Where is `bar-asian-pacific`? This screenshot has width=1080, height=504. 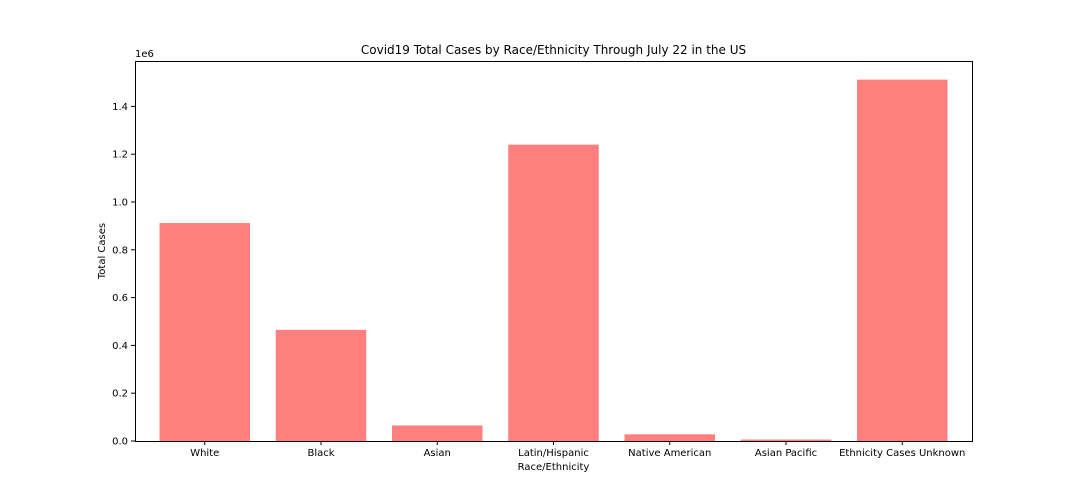 bar-asian-pacific is located at coordinates (786, 440).